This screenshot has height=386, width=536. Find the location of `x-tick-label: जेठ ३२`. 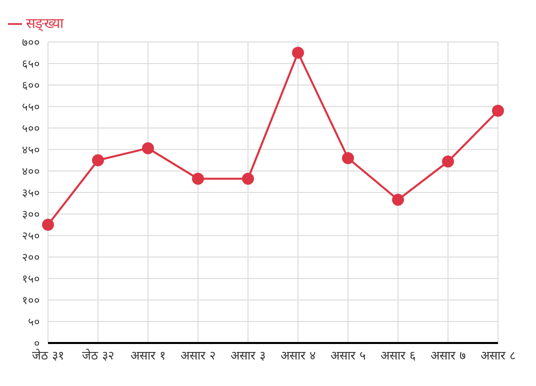

x-tick-label: जेठ ३२ is located at coordinates (98, 355).